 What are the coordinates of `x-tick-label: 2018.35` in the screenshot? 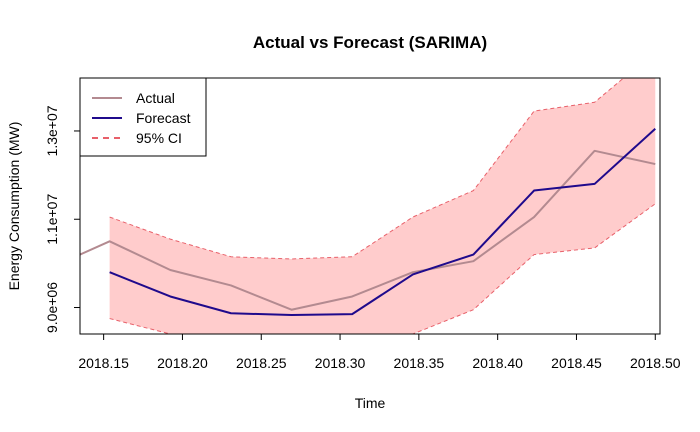 It's located at (419, 363).